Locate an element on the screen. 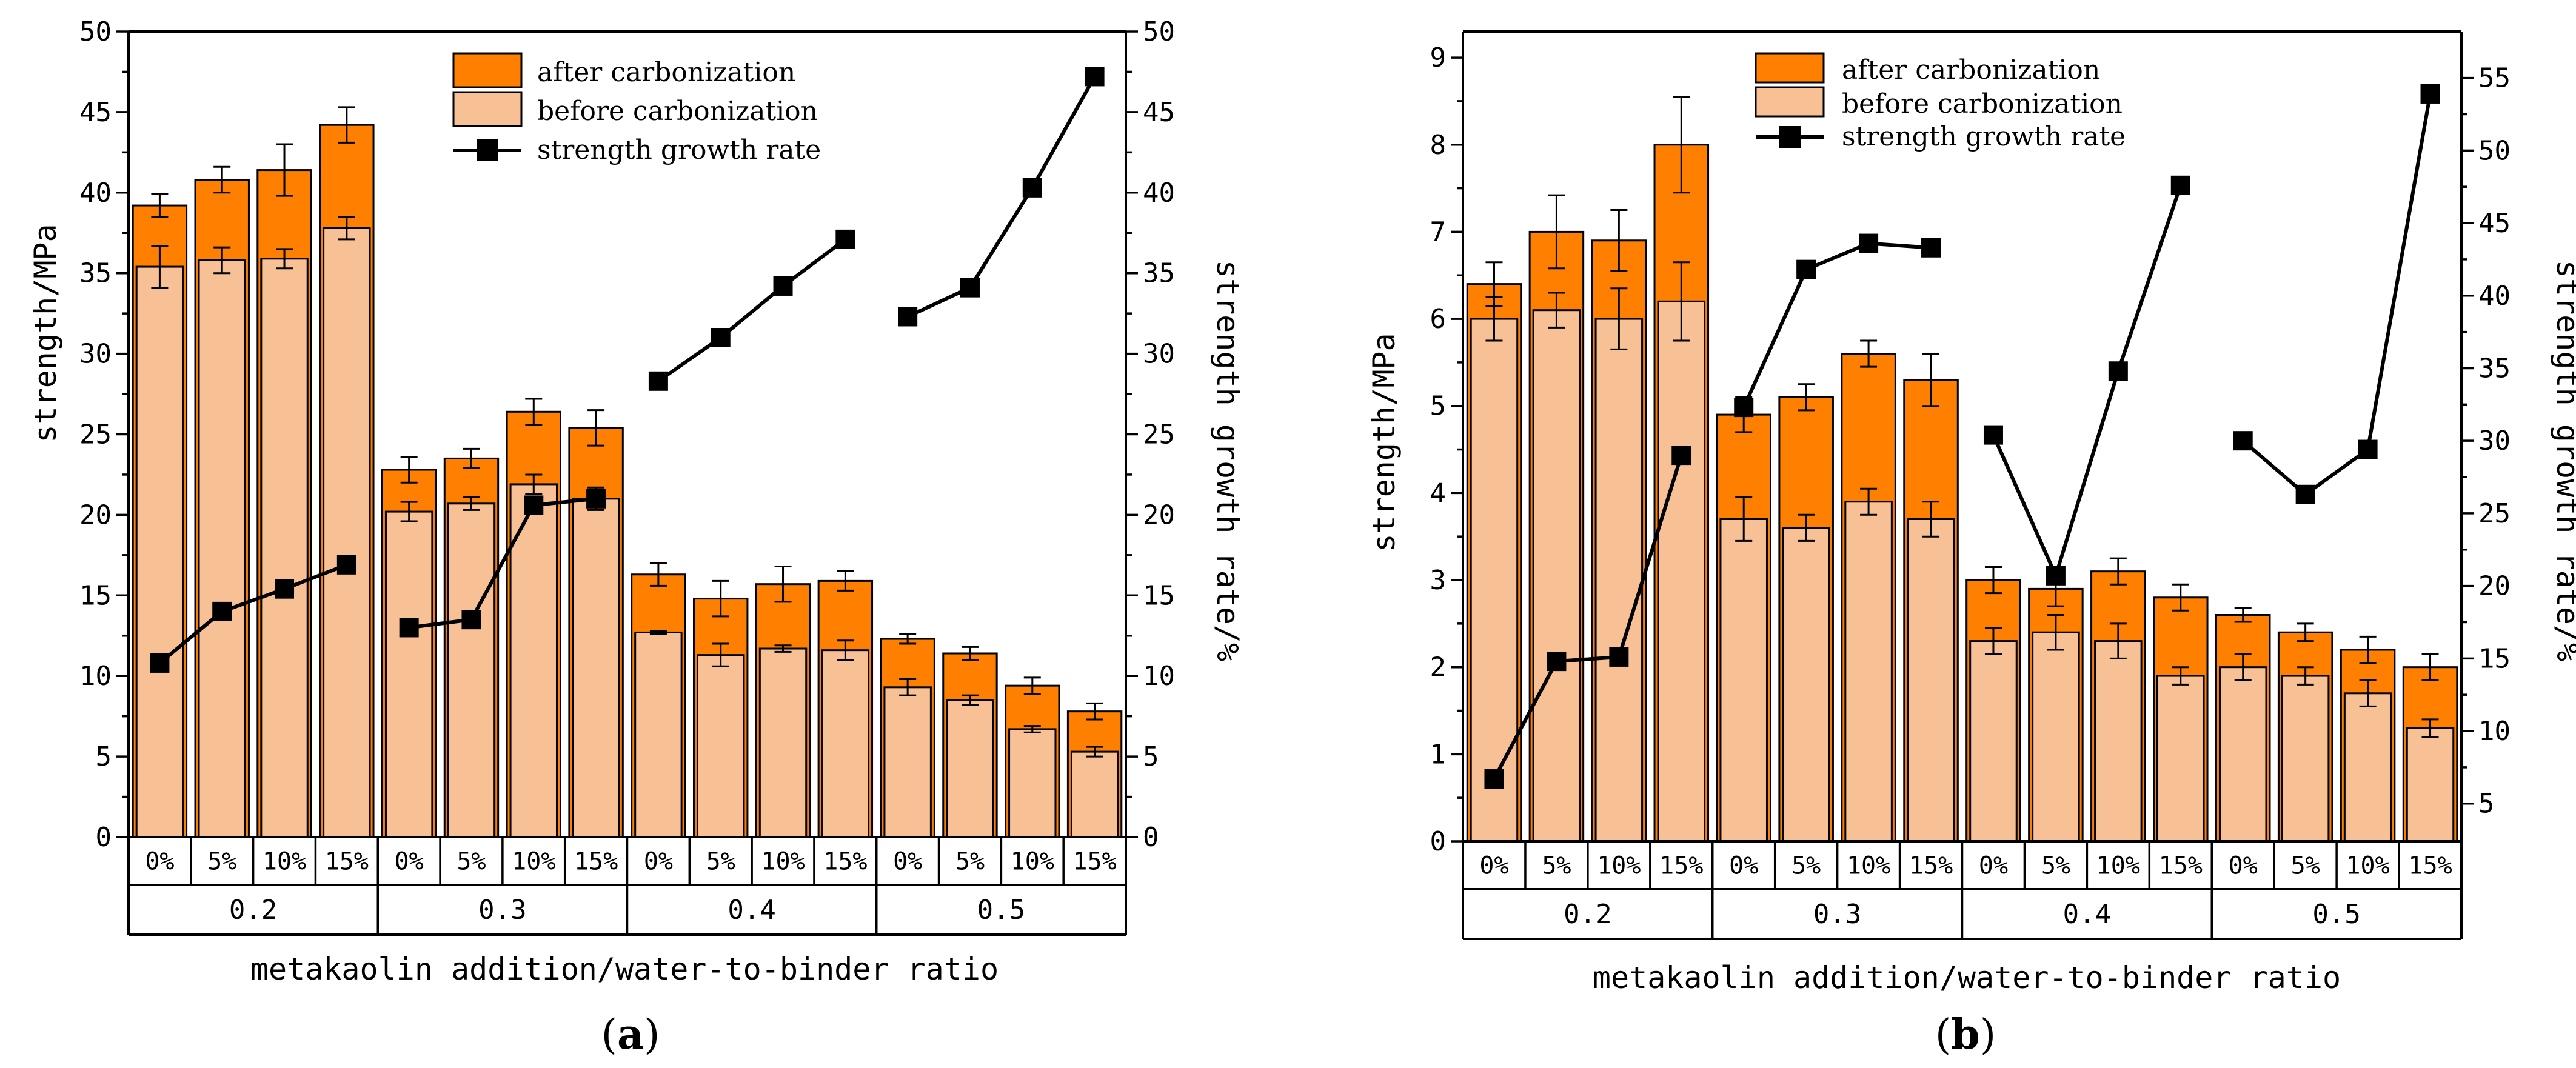 This screenshot has width=2576, height=1068. y-tick-label-left: 30 is located at coordinates (95, 354).